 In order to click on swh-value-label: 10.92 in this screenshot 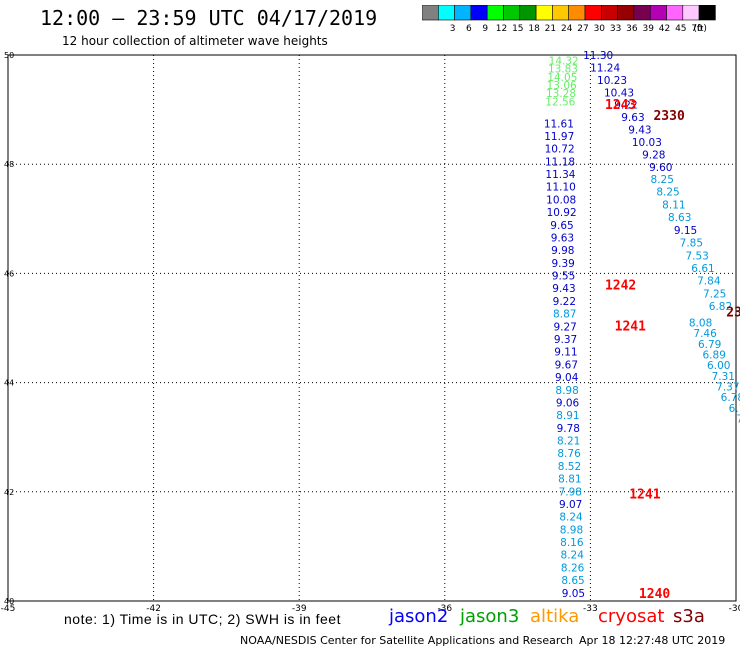, I will do `click(562, 213)`.